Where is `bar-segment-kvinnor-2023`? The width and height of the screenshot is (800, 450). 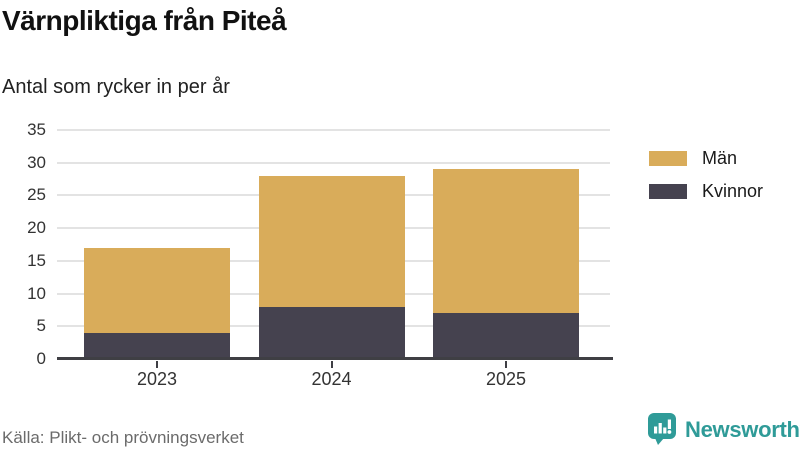
bar-segment-kvinnor-2023 is located at coordinates (157, 345).